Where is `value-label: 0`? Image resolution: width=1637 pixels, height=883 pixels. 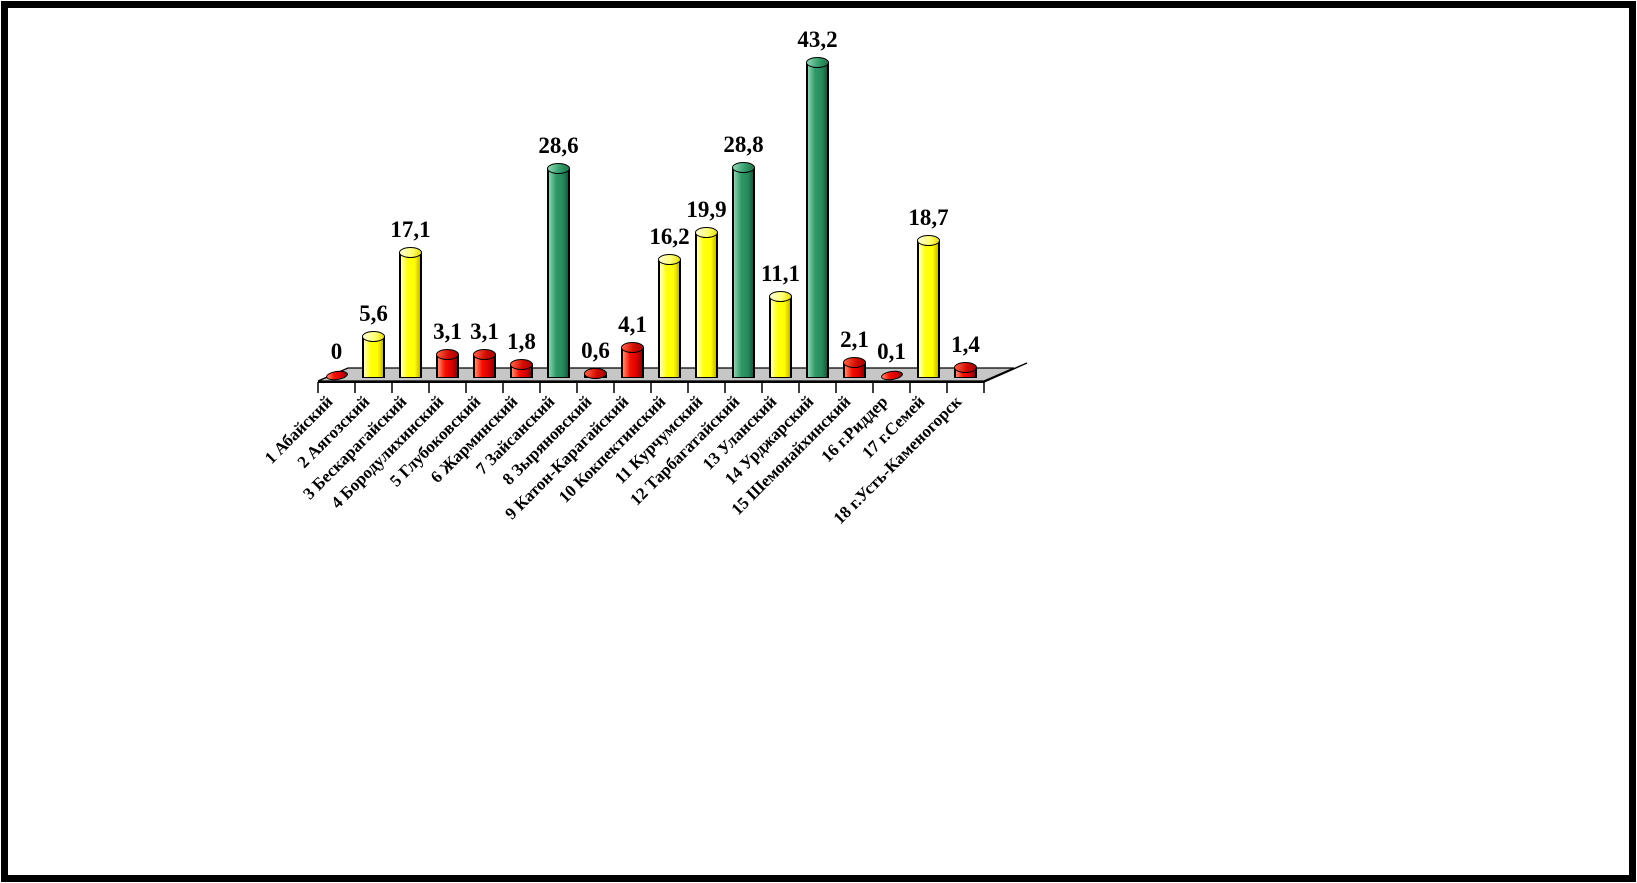 value-label: 0 is located at coordinates (336, 351).